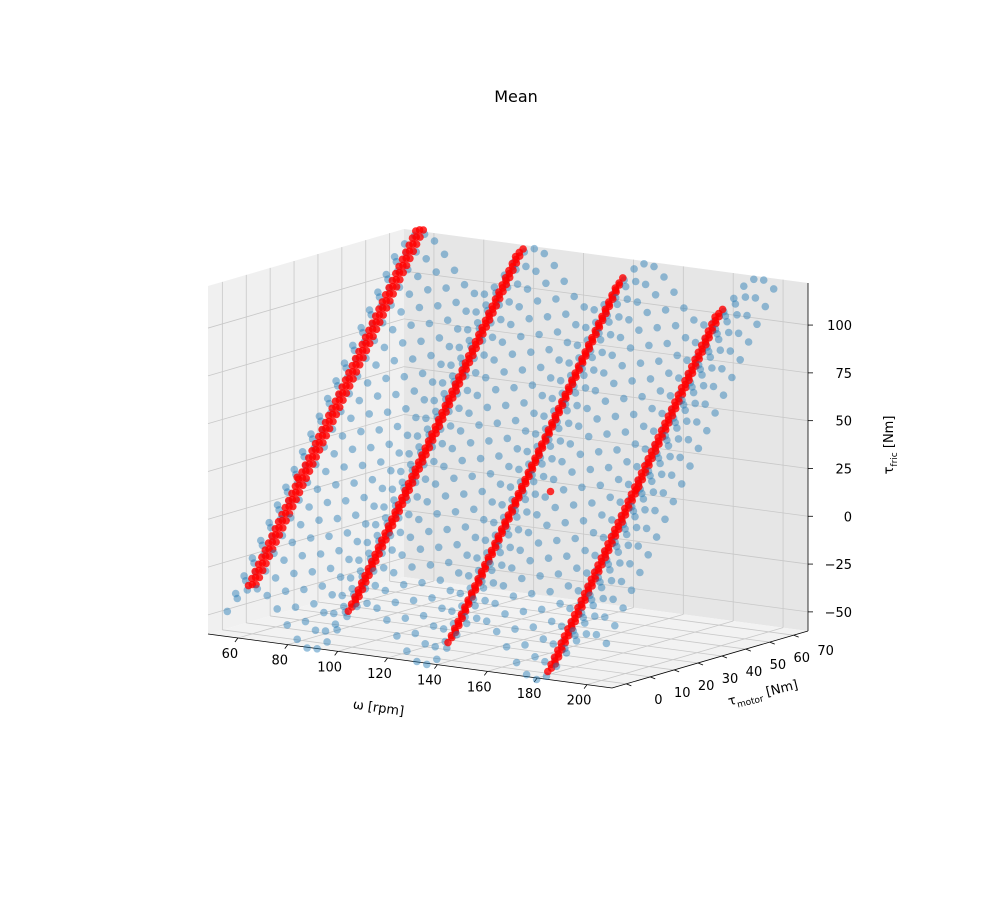 This screenshot has width=1006, height=922. I want to click on z-tick-label: 50, so click(843, 422).